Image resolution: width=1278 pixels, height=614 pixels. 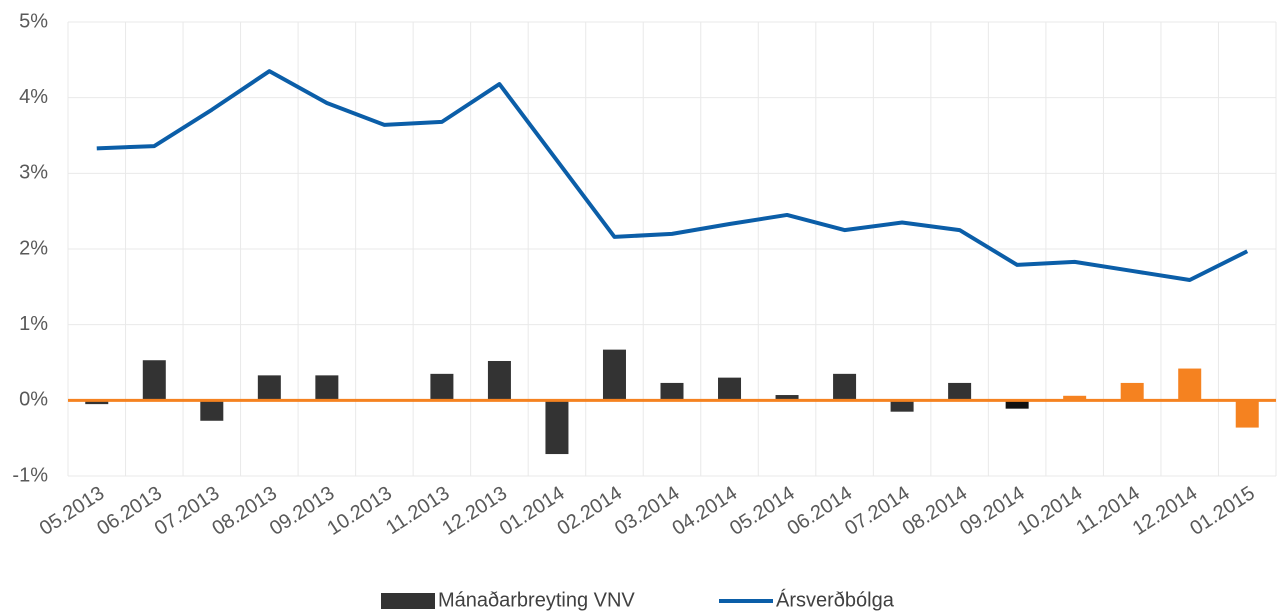 I want to click on legend-label: Ársverðbólga, so click(x=835, y=599).